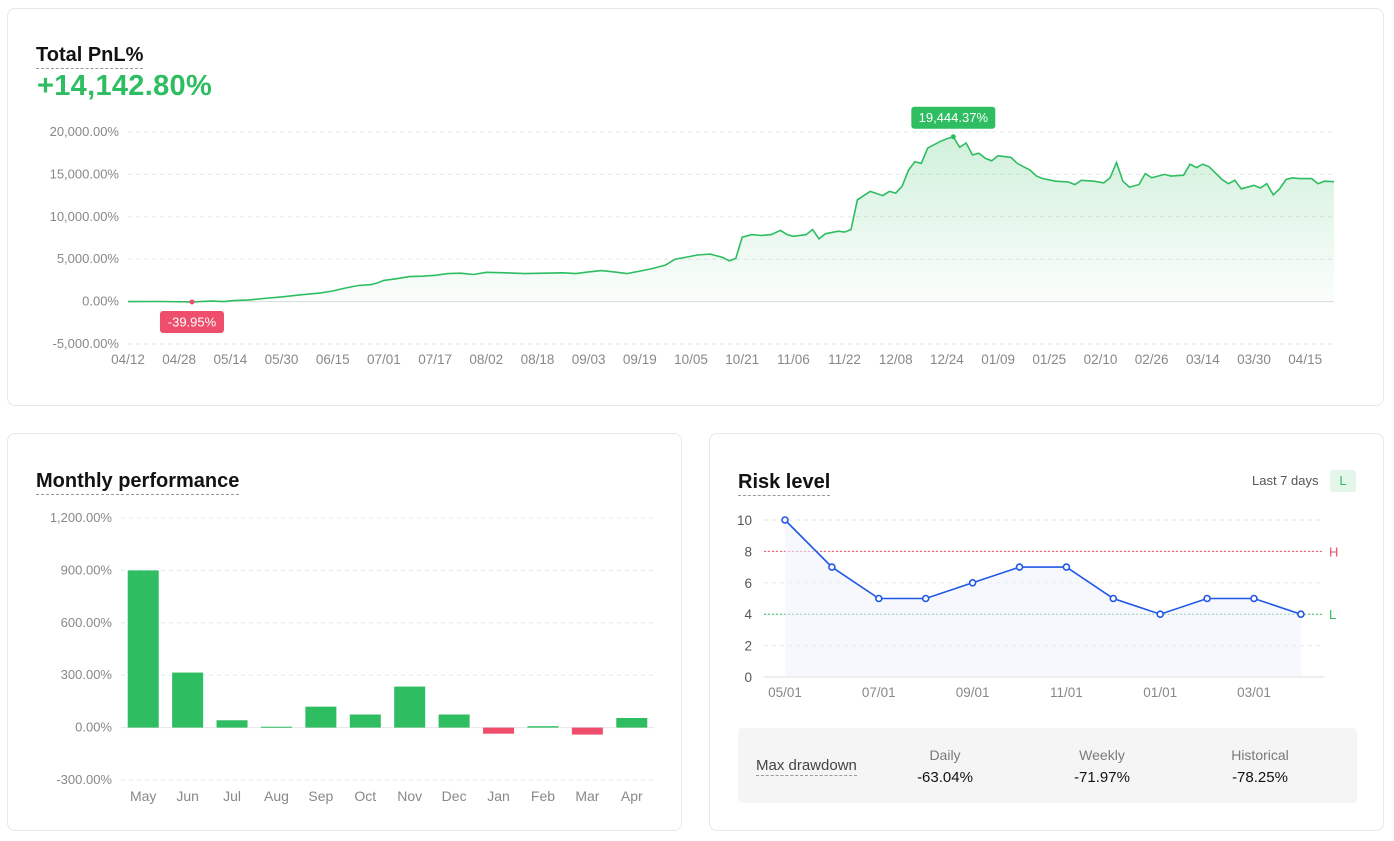 This screenshot has width=1394, height=841. I want to click on monthly-x-tick-label: Jan, so click(498, 796).